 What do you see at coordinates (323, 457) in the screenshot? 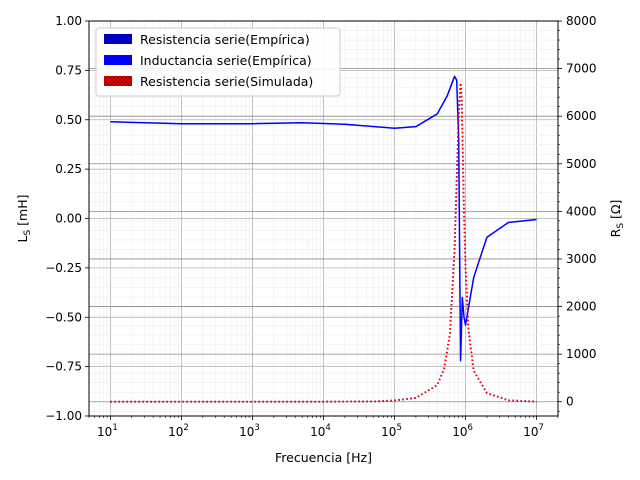
I see `x-axis-label: Frecuencia [Hz]` at bounding box center [323, 457].